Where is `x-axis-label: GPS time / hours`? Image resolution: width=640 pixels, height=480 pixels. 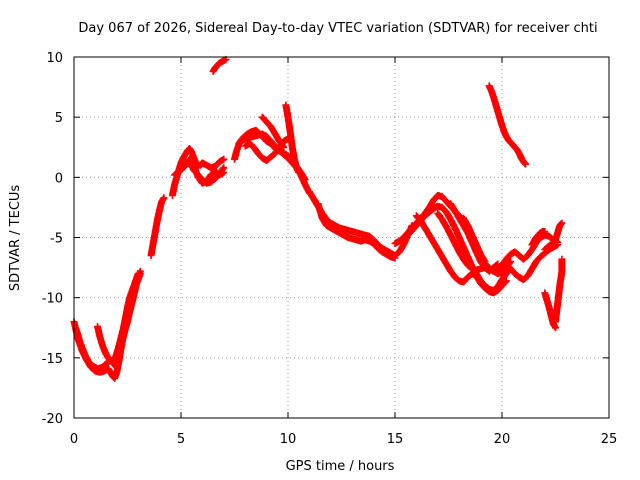
x-axis-label: GPS time / hours is located at coordinates (340, 466).